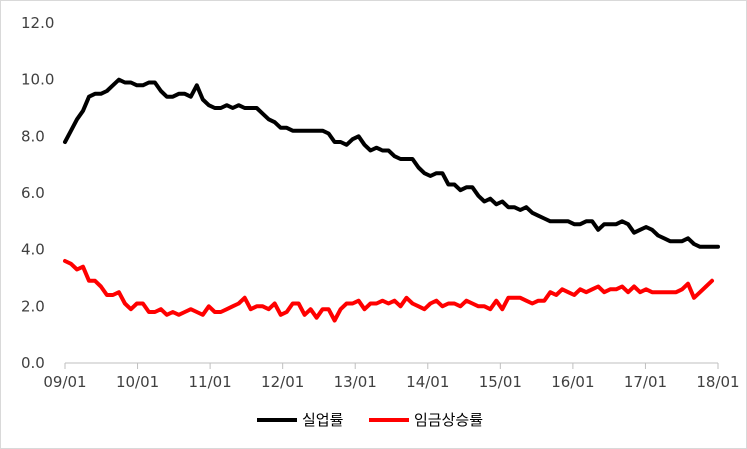 The image size is (747, 449). What do you see at coordinates (33, 363) in the screenshot?
I see `y-tick-label: 0.0` at bounding box center [33, 363].